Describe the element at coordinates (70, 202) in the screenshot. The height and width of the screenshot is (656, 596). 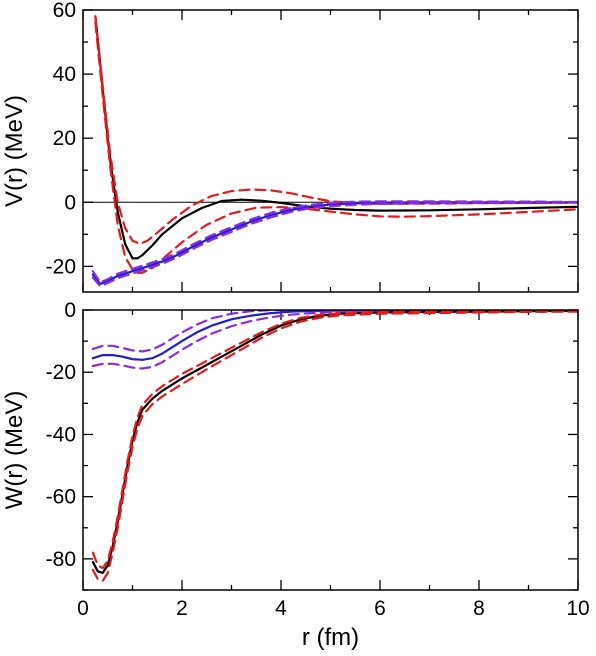
I see `top-ytick-label: 0` at that location.